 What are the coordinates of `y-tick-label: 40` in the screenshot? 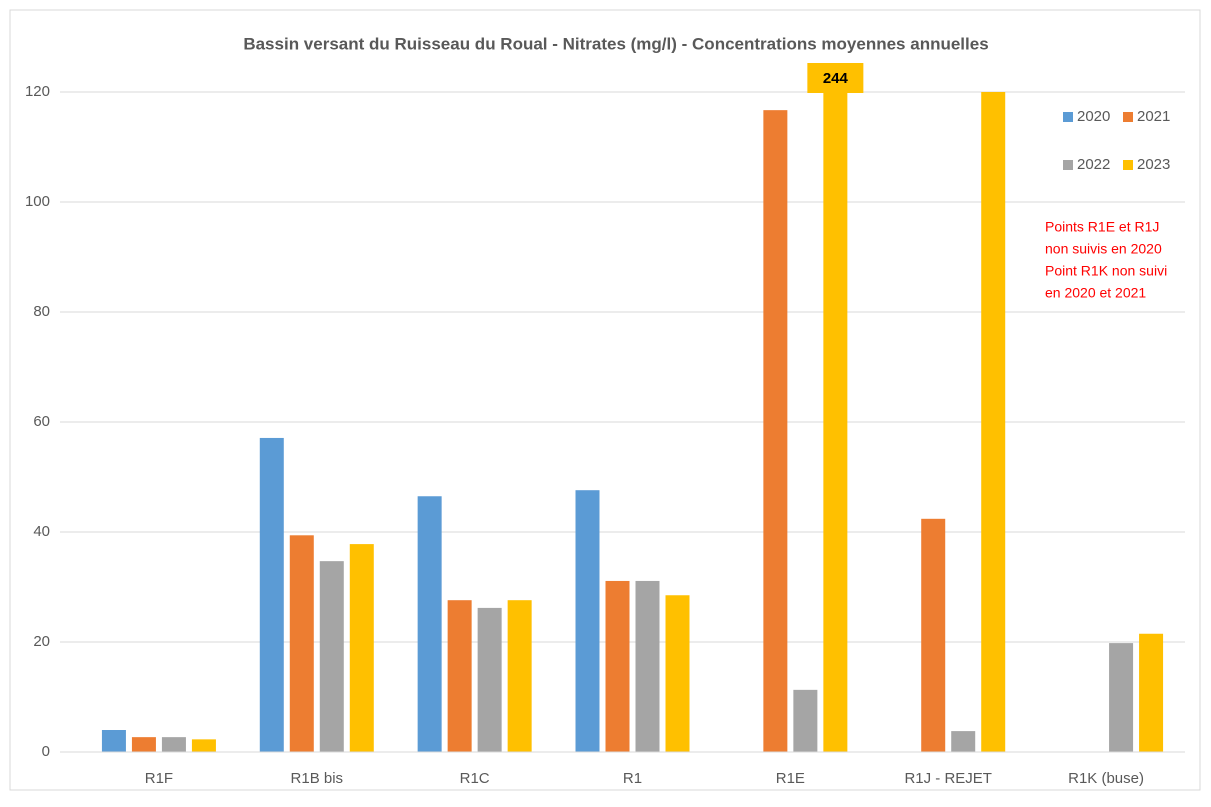 It's located at (41, 531).